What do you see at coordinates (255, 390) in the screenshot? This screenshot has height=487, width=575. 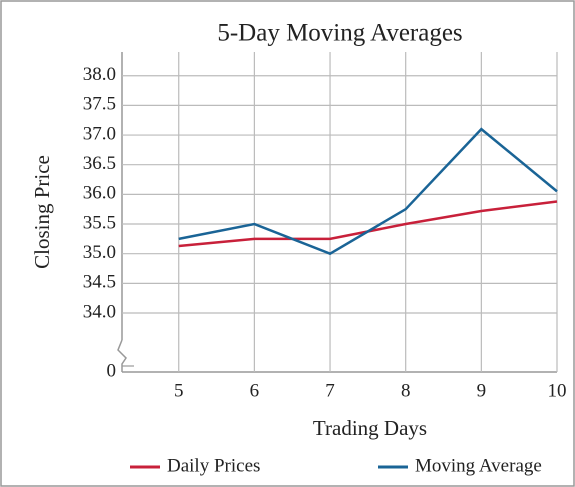 I see `x-tick-label: 6` at bounding box center [255, 390].